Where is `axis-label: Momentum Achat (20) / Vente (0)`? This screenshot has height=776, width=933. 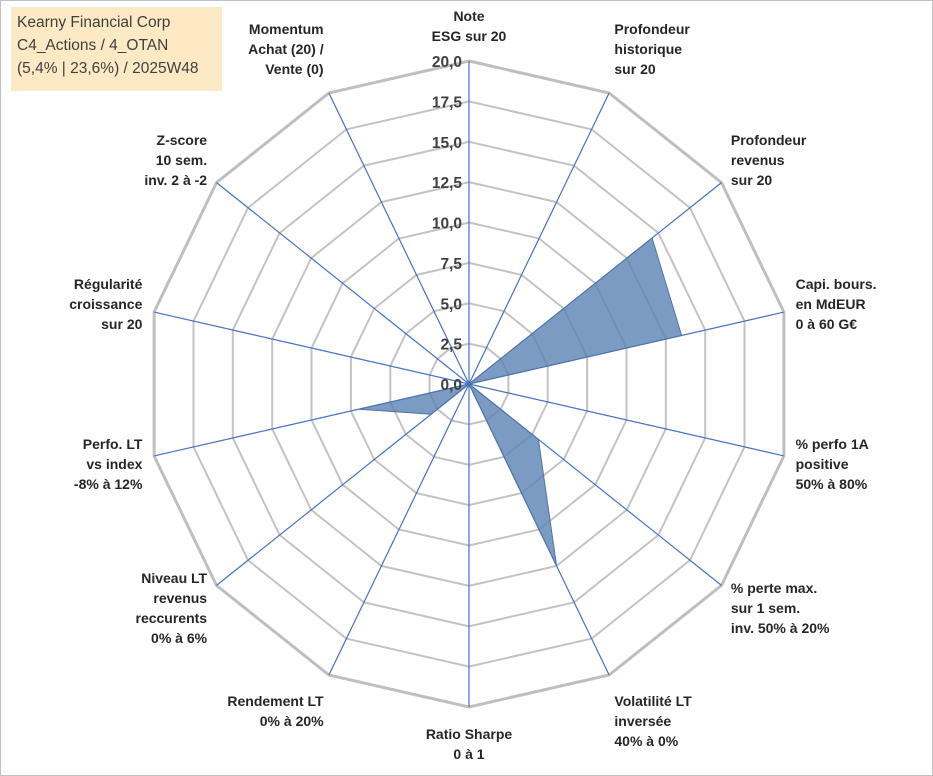 axis-label: Momentum Achat (20) / Vente (0) is located at coordinates (286, 49).